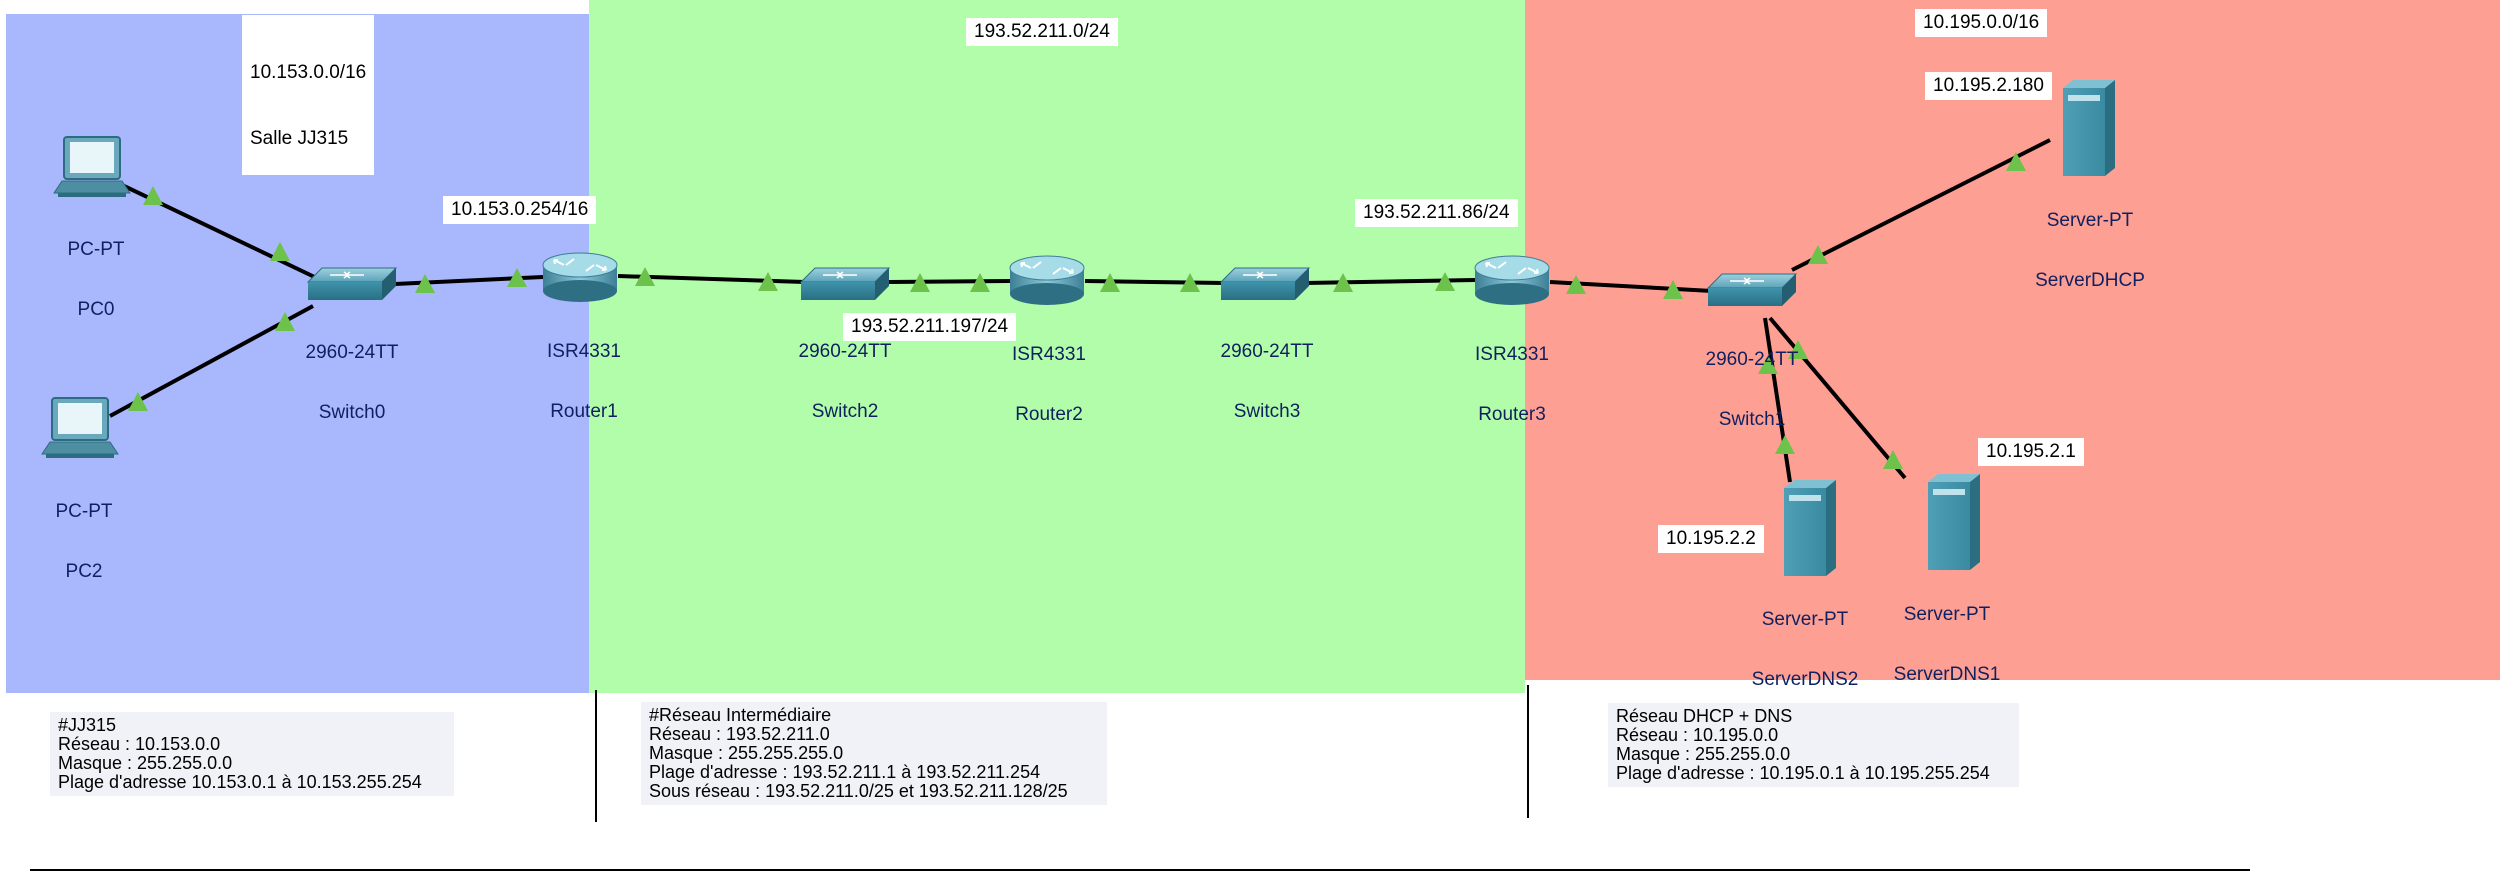  What do you see at coordinates (1697, 735) in the screenshot?
I see `note-dhcp-dns-line: Réseau : 10.195.0.0` at bounding box center [1697, 735].